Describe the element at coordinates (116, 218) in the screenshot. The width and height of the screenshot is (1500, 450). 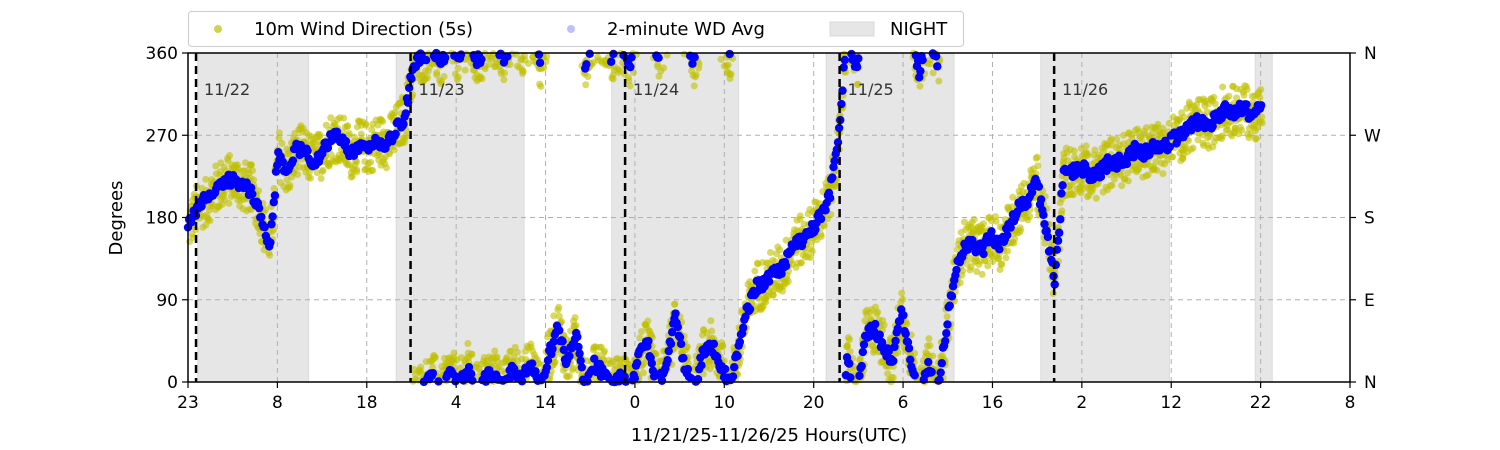
I see `y-axis-label: Degrees` at that location.